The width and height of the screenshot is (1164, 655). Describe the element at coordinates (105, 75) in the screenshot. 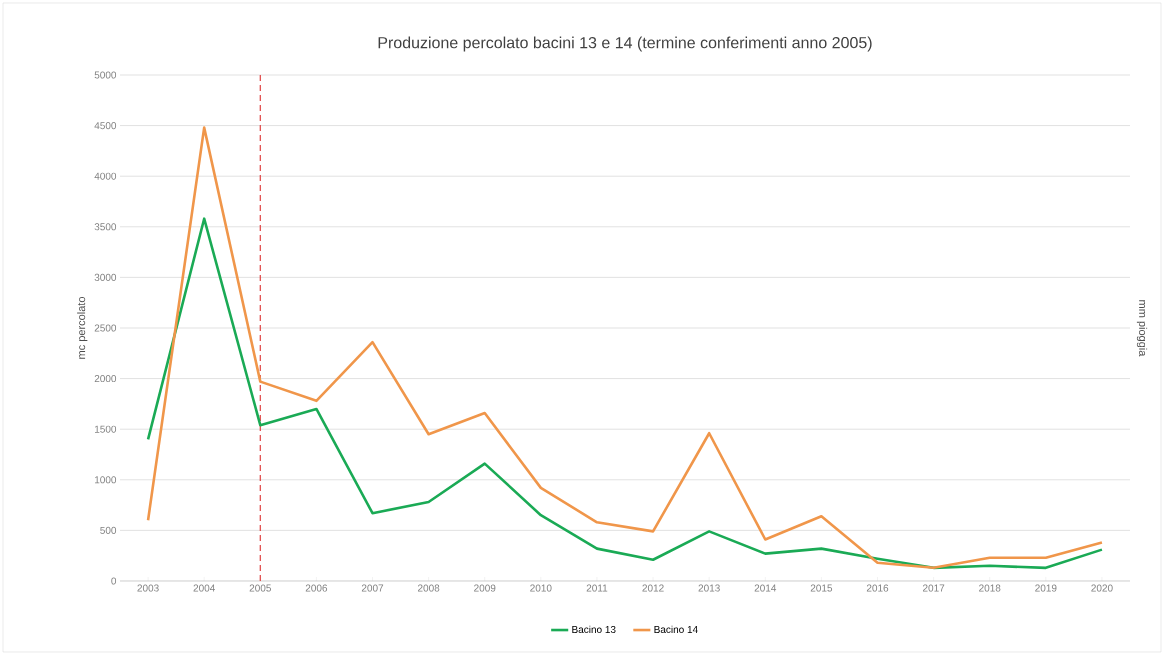

I see `y-tick-label: 5000` at that location.